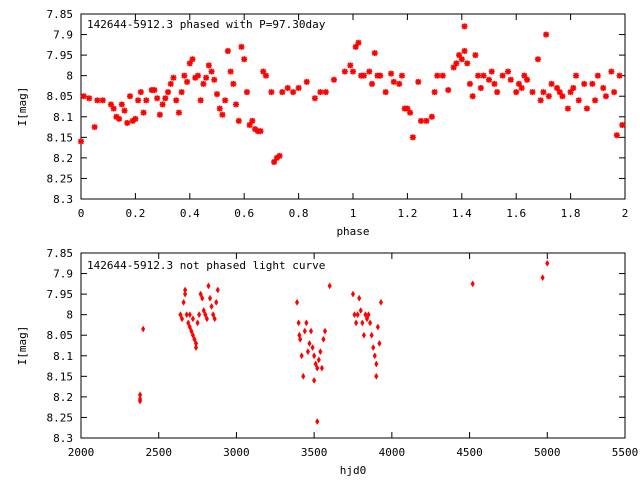 The width and height of the screenshot is (640, 485). What do you see at coordinates (158, 452) in the screenshot?
I see `x-tick-label: 2500` at bounding box center [158, 452].